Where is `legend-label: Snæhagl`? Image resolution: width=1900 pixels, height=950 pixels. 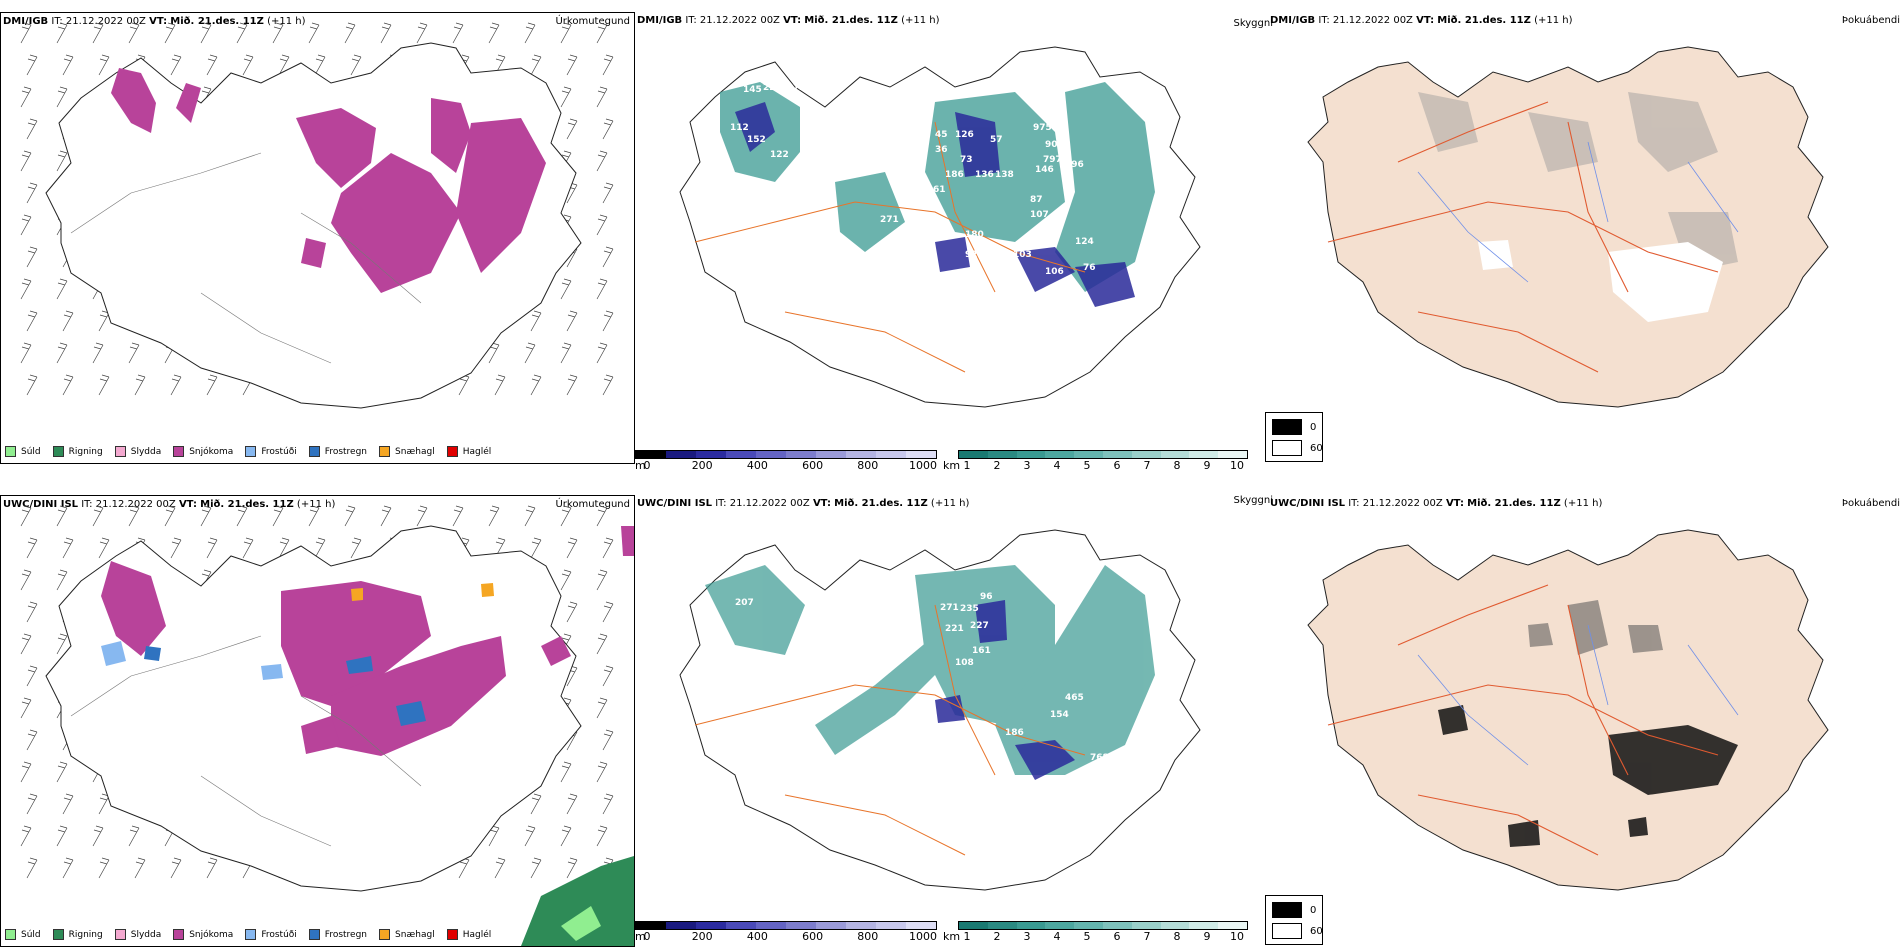 legend-label: Snæhagl is located at coordinates (415, 934).